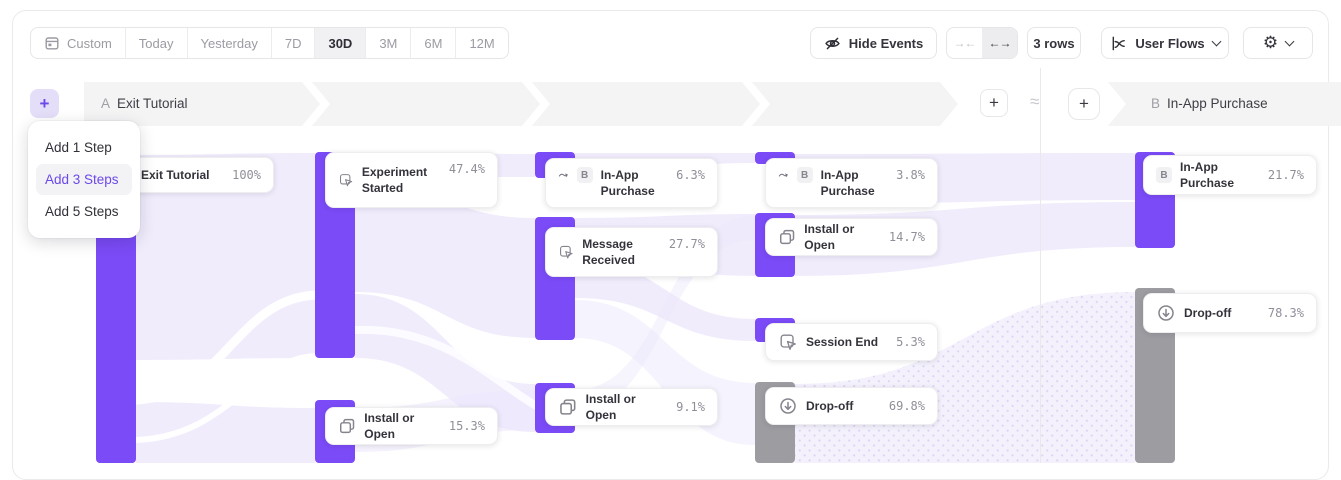 This screenshot has height=480, width=1341. Describe the element at coordinates (246, 175) in the screenshot. I see `node-percent: 100%` at that location.